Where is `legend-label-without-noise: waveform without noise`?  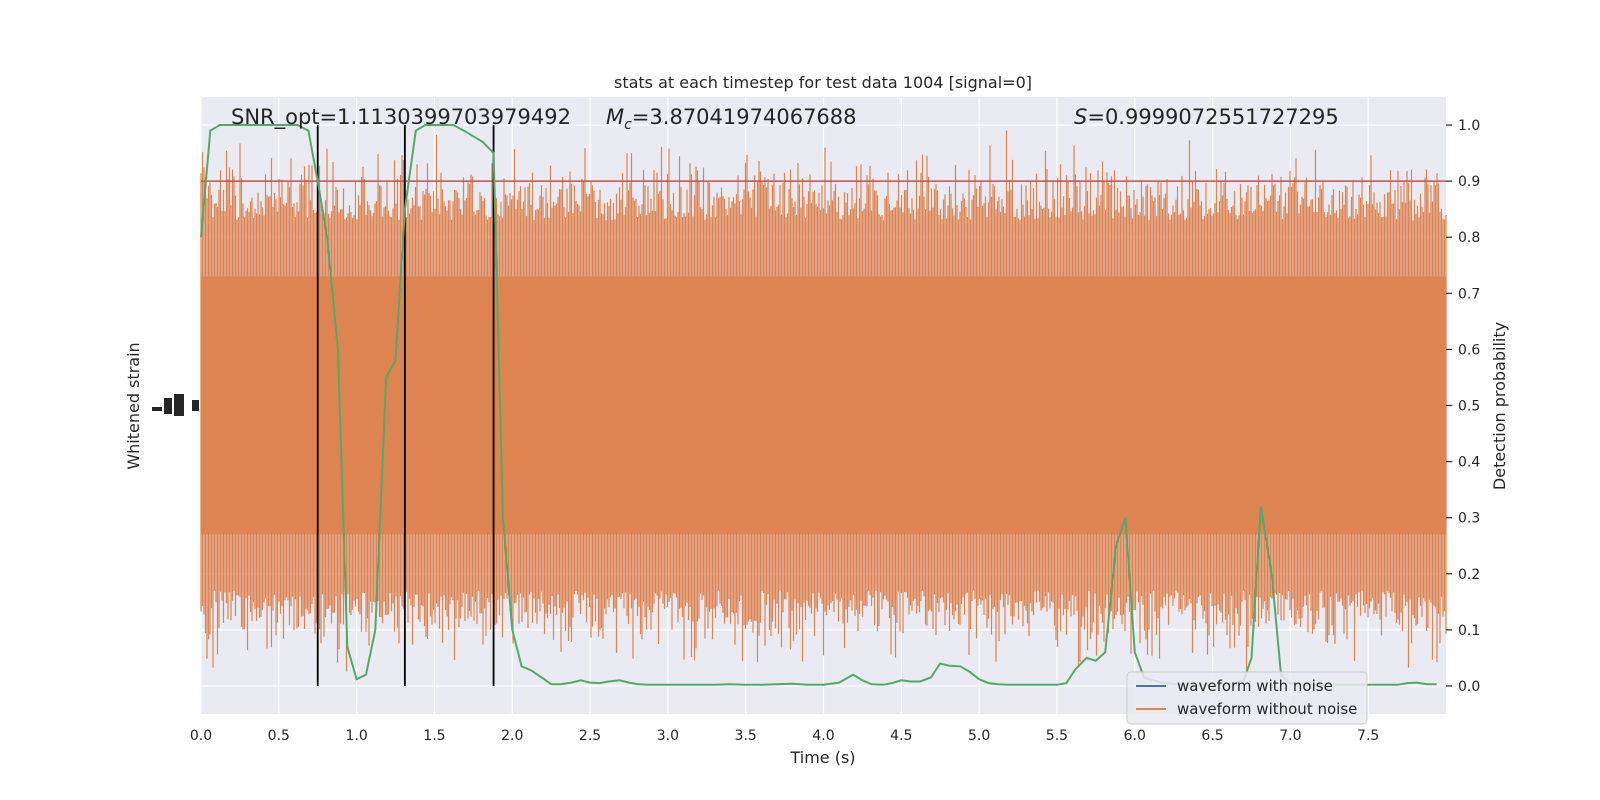
legend-label-without-noise: waveform without noise is located at coordinates (1267, 709).